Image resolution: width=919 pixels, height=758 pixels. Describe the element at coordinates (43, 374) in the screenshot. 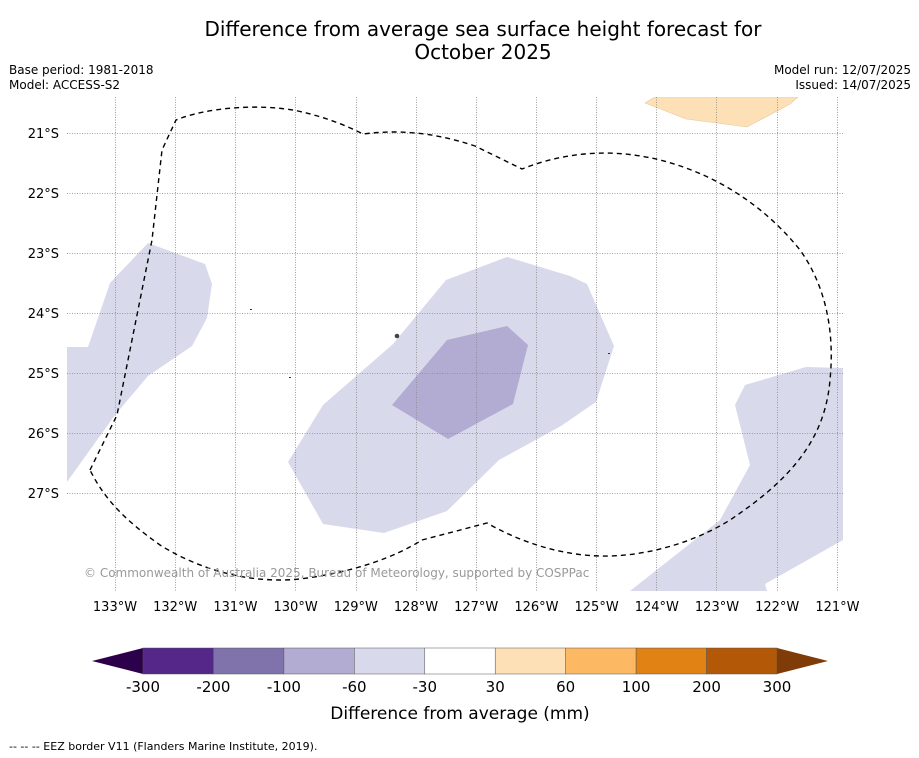

I see `lat-tick-label: 25°S` at that location.